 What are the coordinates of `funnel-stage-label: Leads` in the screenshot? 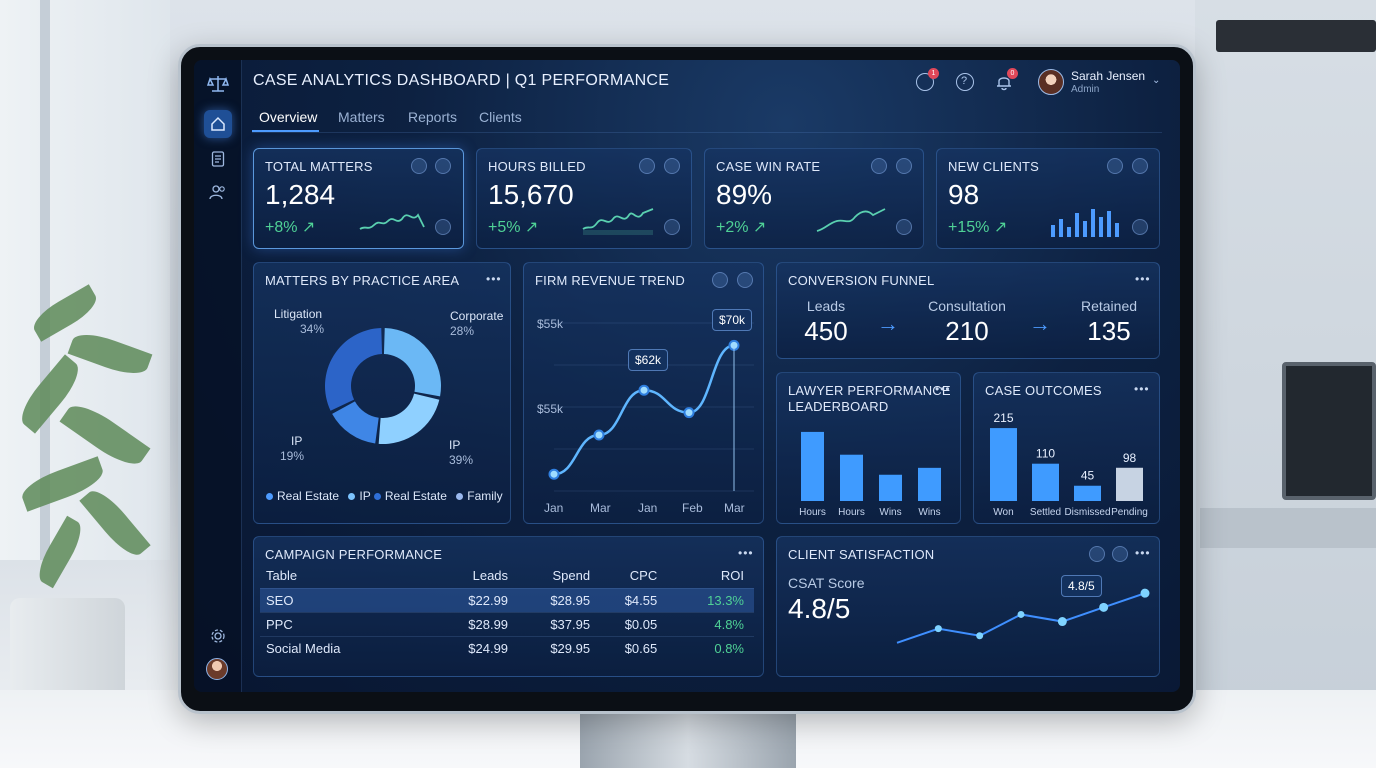 It's located at (826, 306).